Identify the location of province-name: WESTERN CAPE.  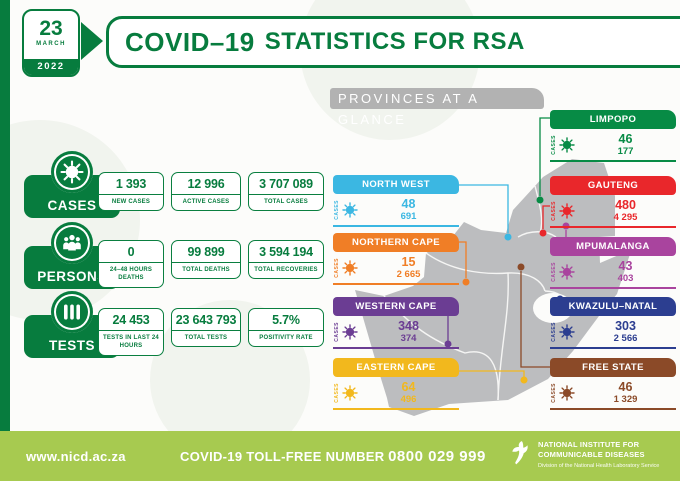
(396, 306).